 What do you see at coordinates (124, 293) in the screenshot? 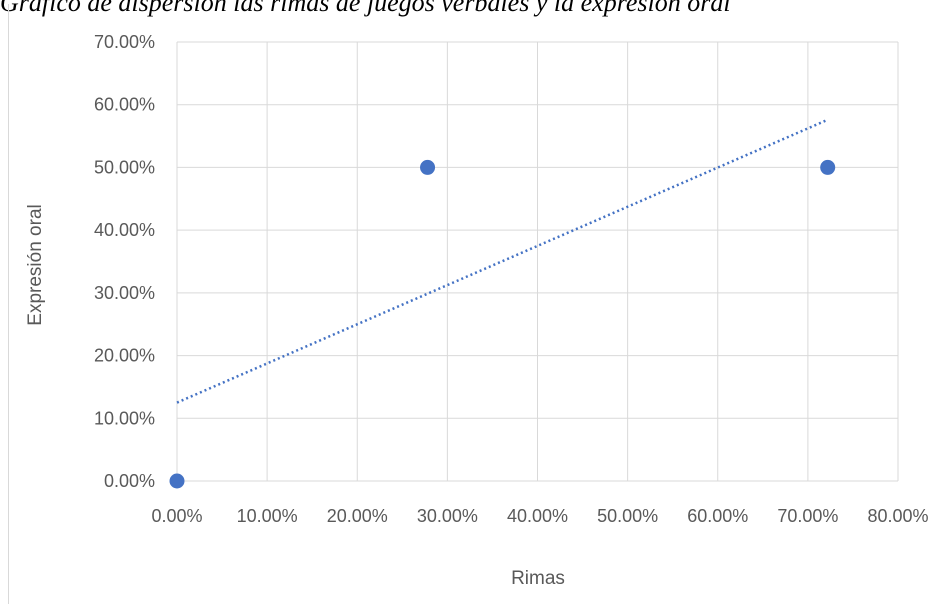
I see `y-tick-label: 30.00%` at bounding box center [124, 293].